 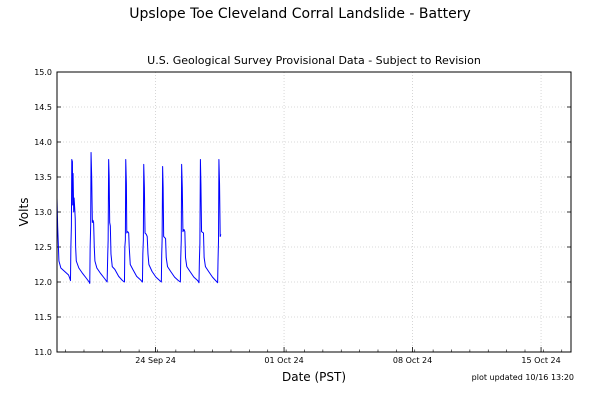 I want to click on x-tick-label: 01 Oct 24, so click(x=283, y=360).